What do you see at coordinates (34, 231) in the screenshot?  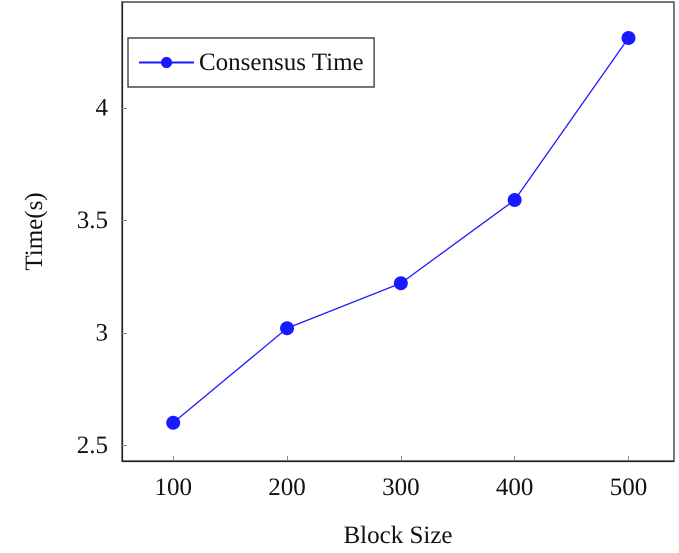 I see `y-axis-title: Time(s)` at bounding box center [34, 231].